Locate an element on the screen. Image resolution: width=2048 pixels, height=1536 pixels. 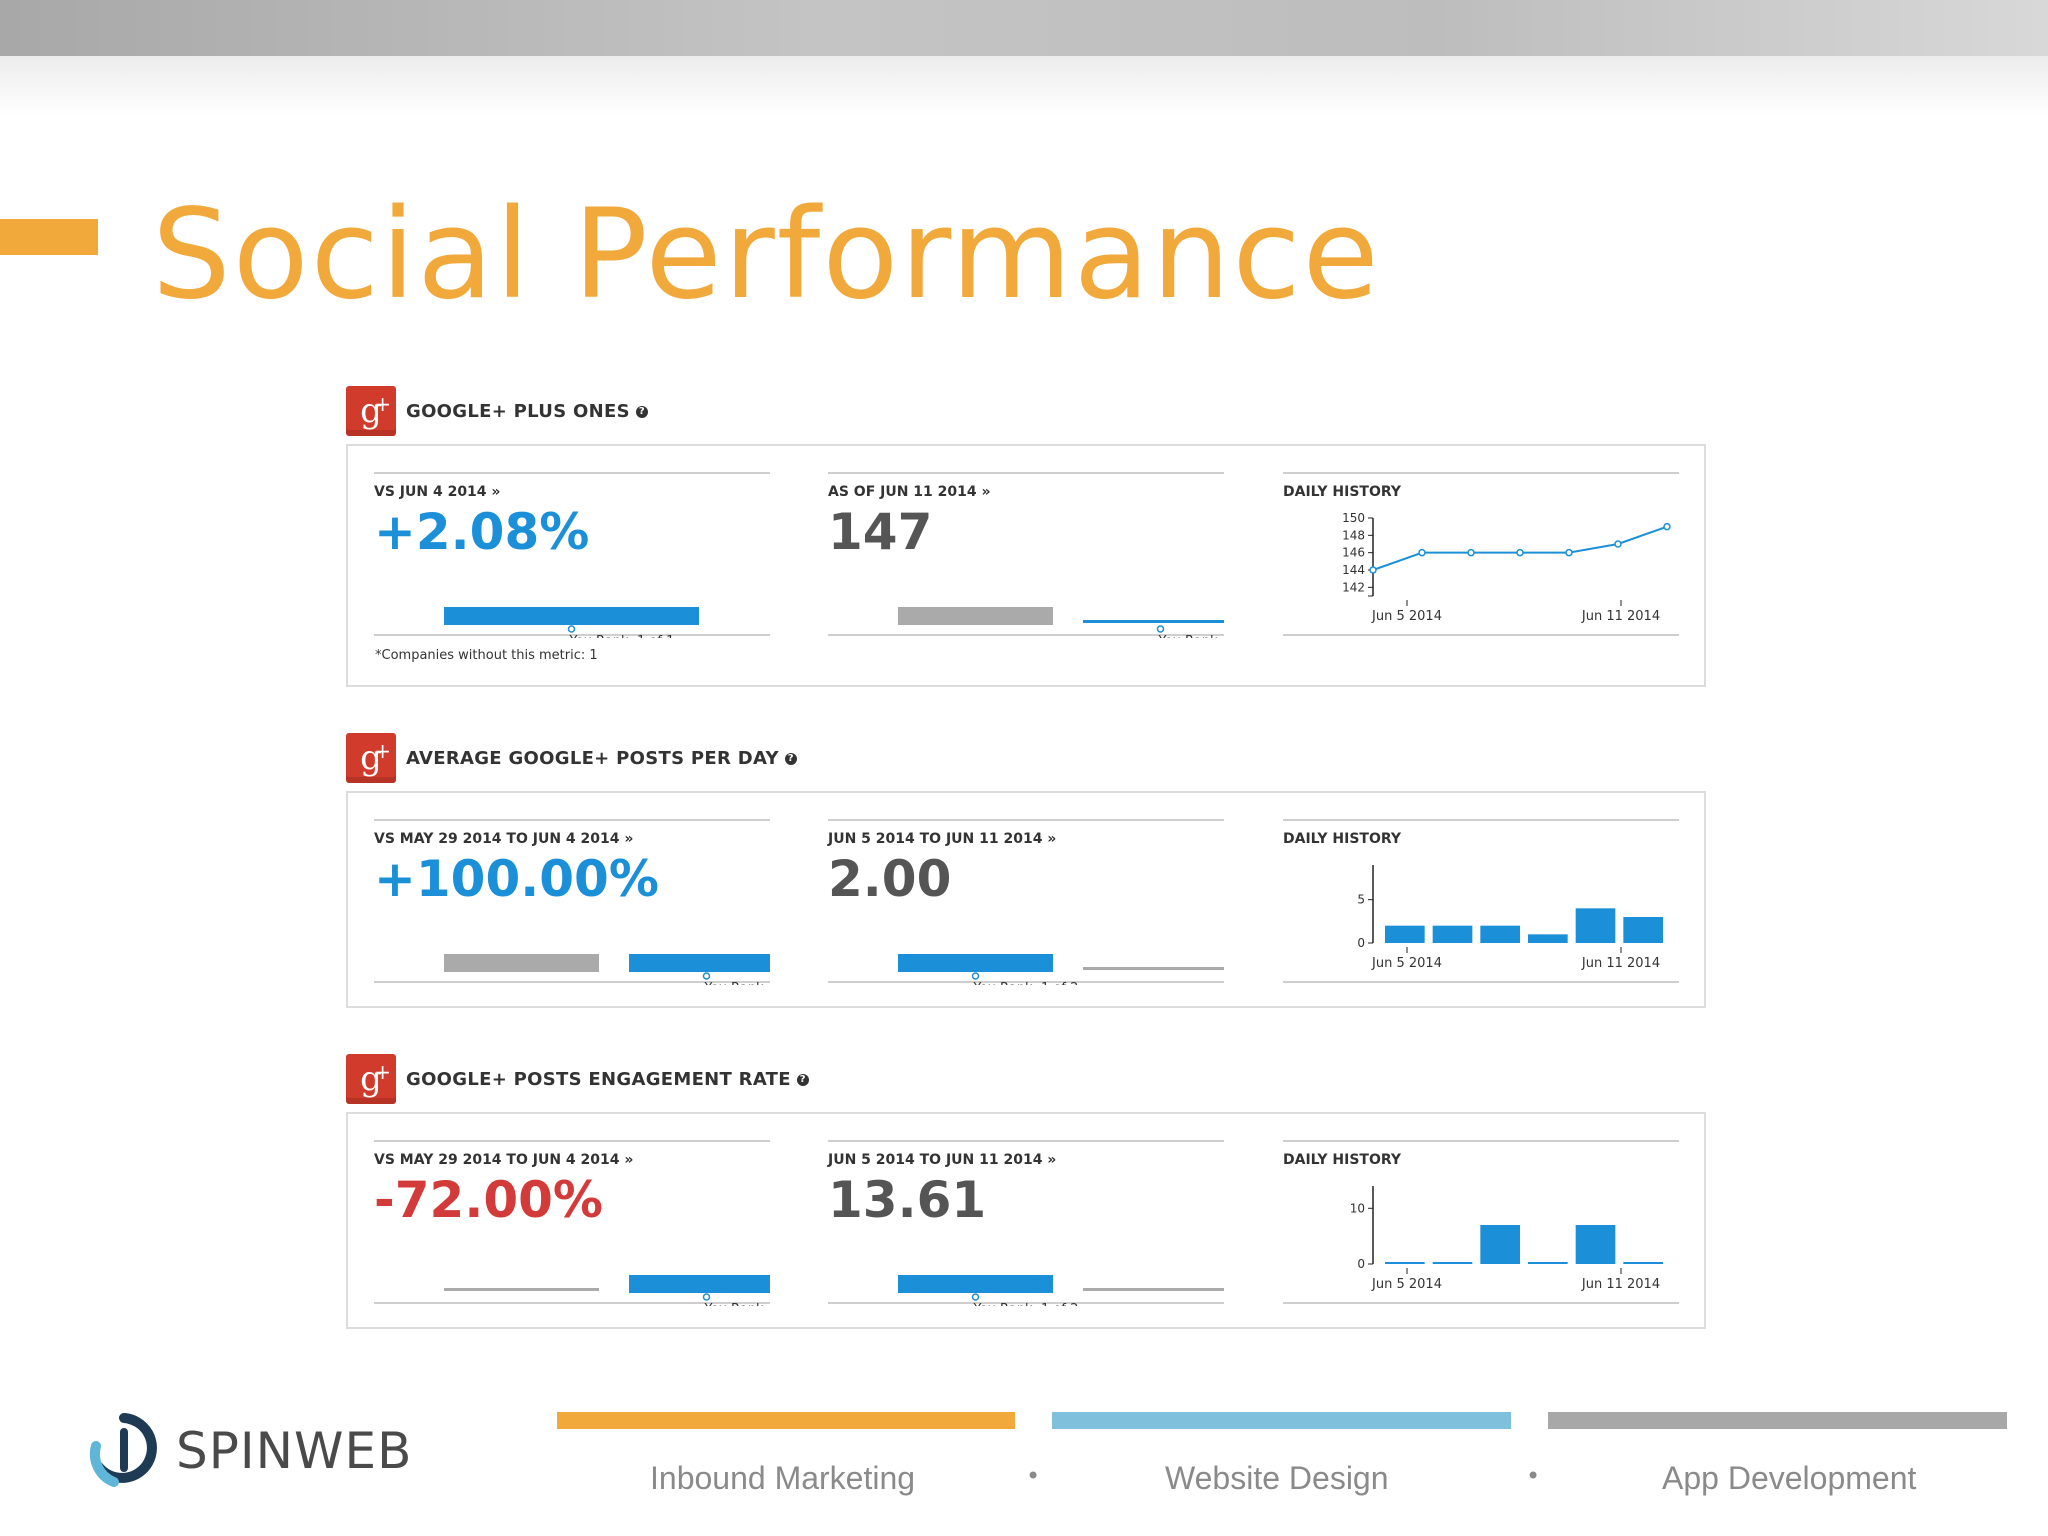
service-label-app: App Development is located at coordinates (1789, 1478).